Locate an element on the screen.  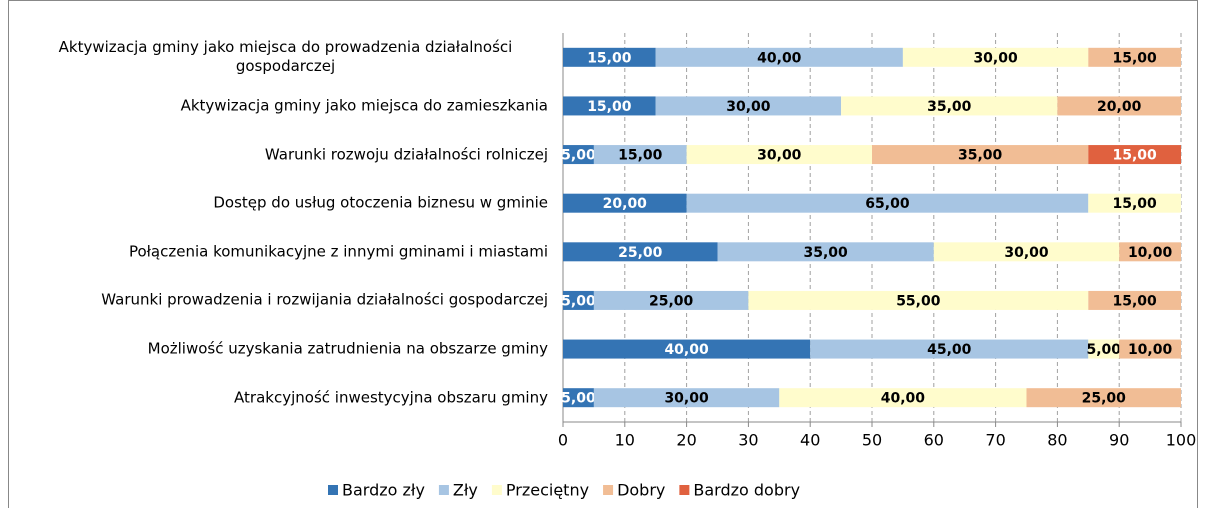
x-tick-label: 100 is located at coordinates (1181, 440).